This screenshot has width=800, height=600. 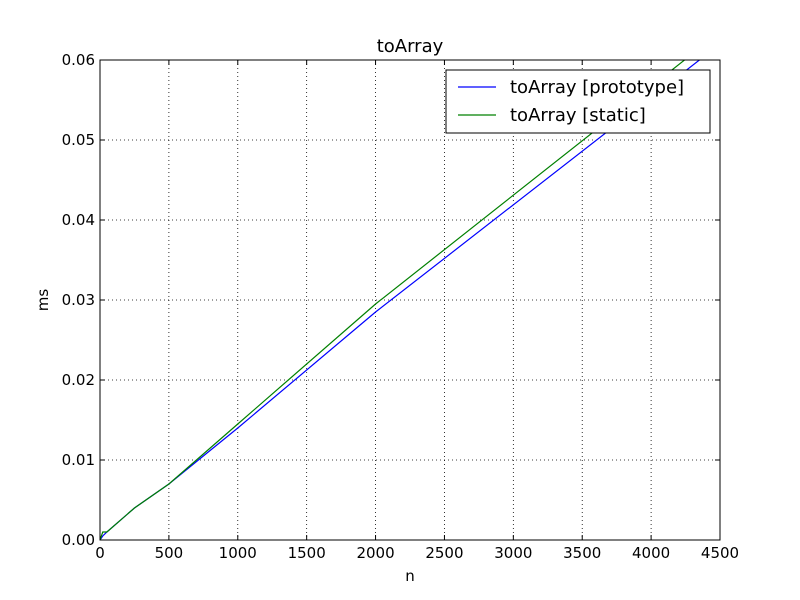 I want to click on x-tick-label: 500, so click(x=169, y=553).